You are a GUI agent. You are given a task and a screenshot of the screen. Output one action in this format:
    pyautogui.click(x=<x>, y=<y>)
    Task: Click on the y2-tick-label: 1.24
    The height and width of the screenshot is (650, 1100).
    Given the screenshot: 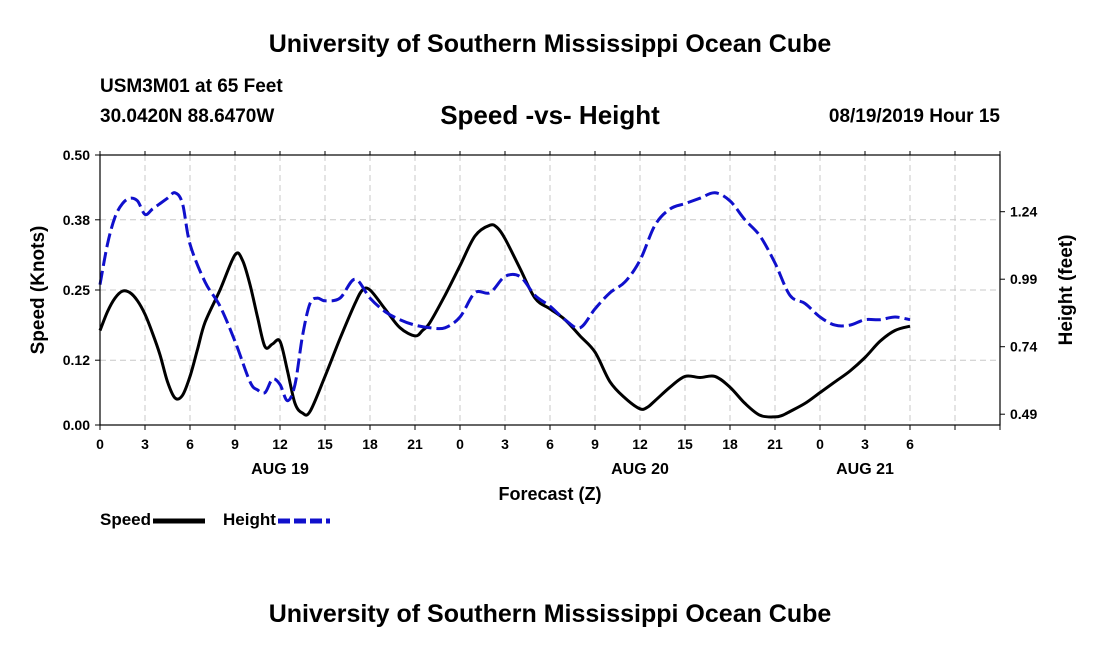 What is the action you would take?
    pyautogui.click(x=1023, y=212)
    